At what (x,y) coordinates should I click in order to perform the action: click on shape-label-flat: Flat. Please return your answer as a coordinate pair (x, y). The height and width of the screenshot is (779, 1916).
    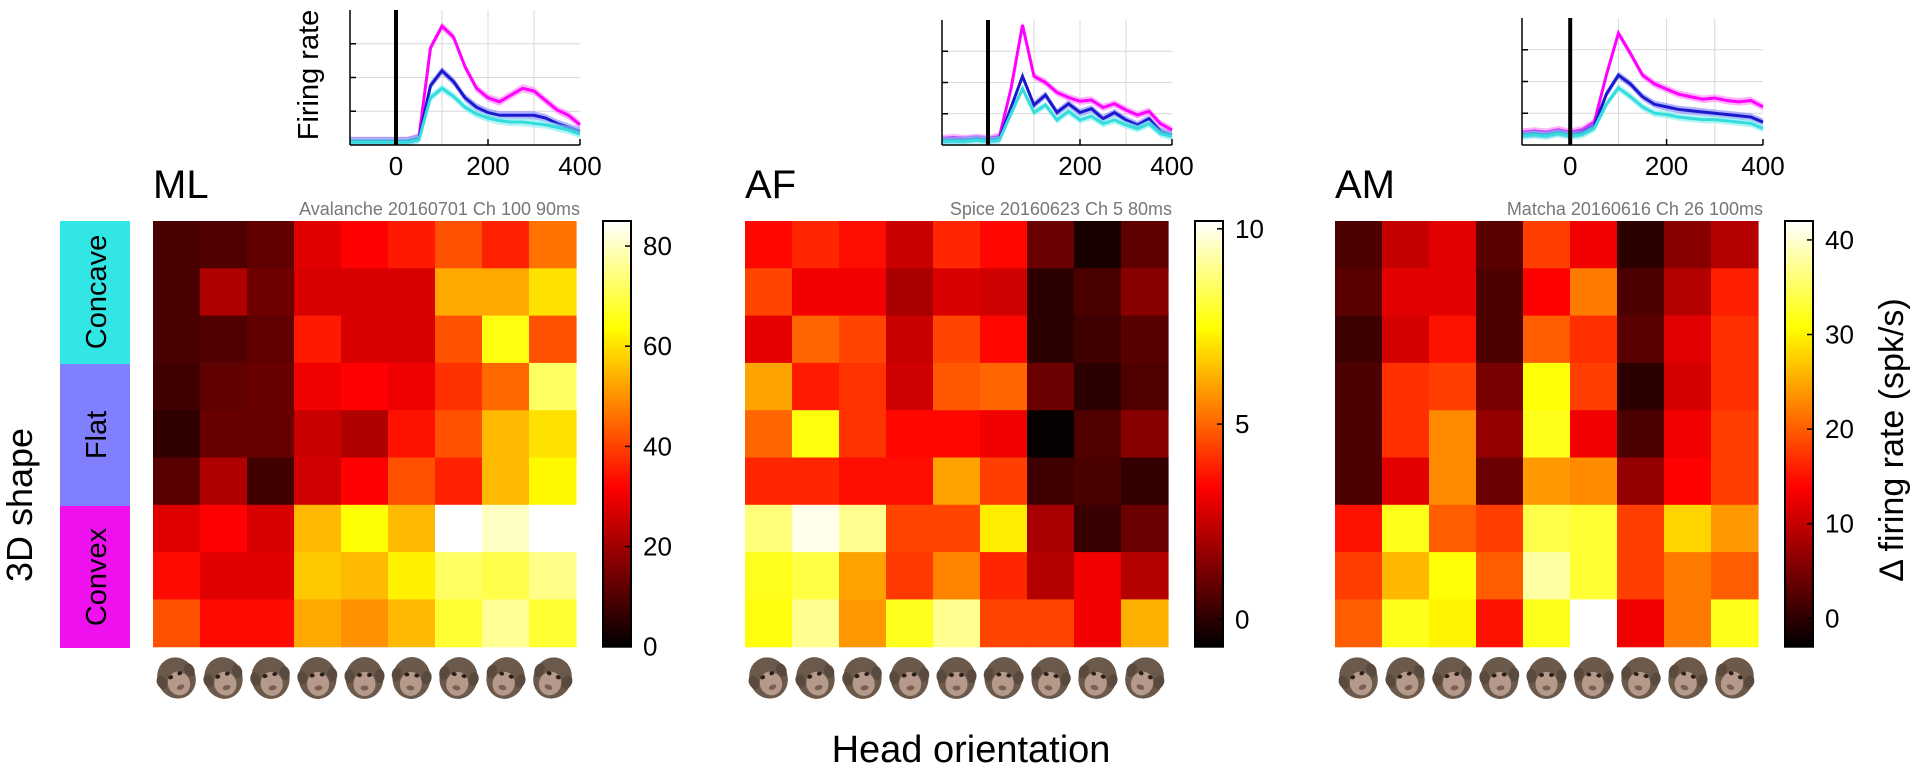
    Looking at the image, I should click on (97, 435).